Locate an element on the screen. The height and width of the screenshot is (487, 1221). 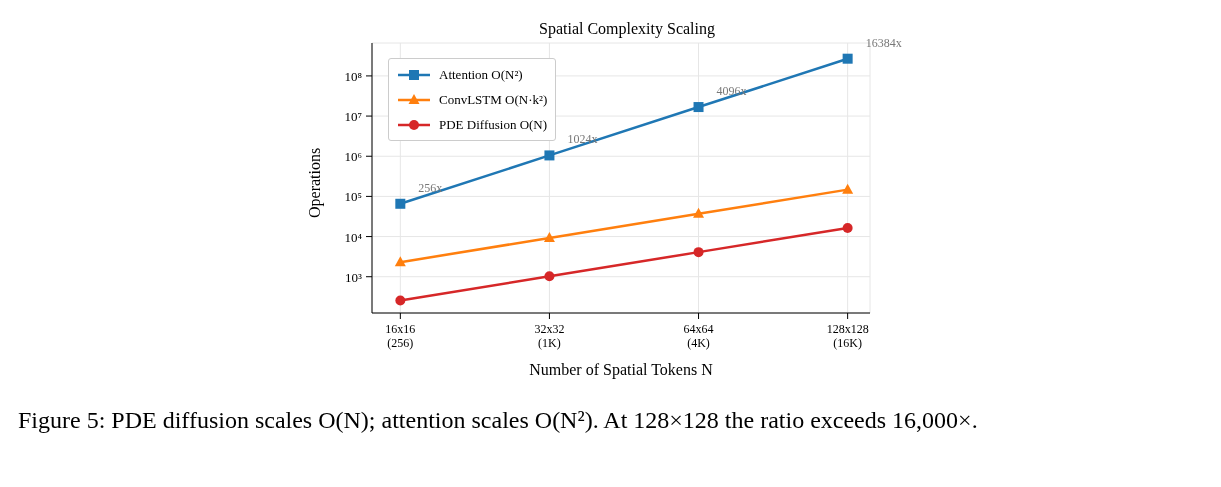
chart-title: Spatial Complexity Scaling is located at coordinates (627, 28).